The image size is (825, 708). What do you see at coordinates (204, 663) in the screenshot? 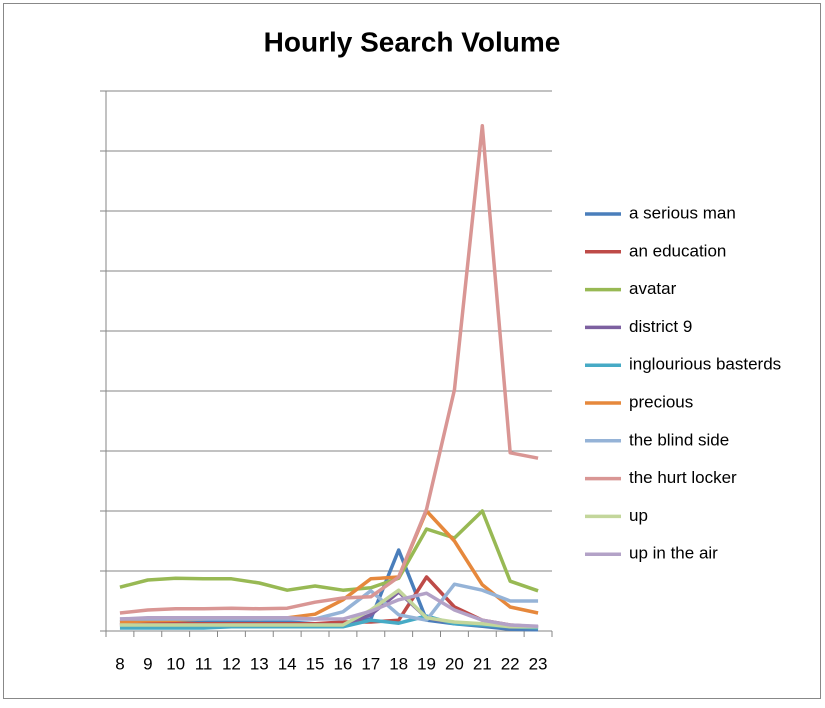
I see `x-tick-label: 11` at bounding box center [204, 663].